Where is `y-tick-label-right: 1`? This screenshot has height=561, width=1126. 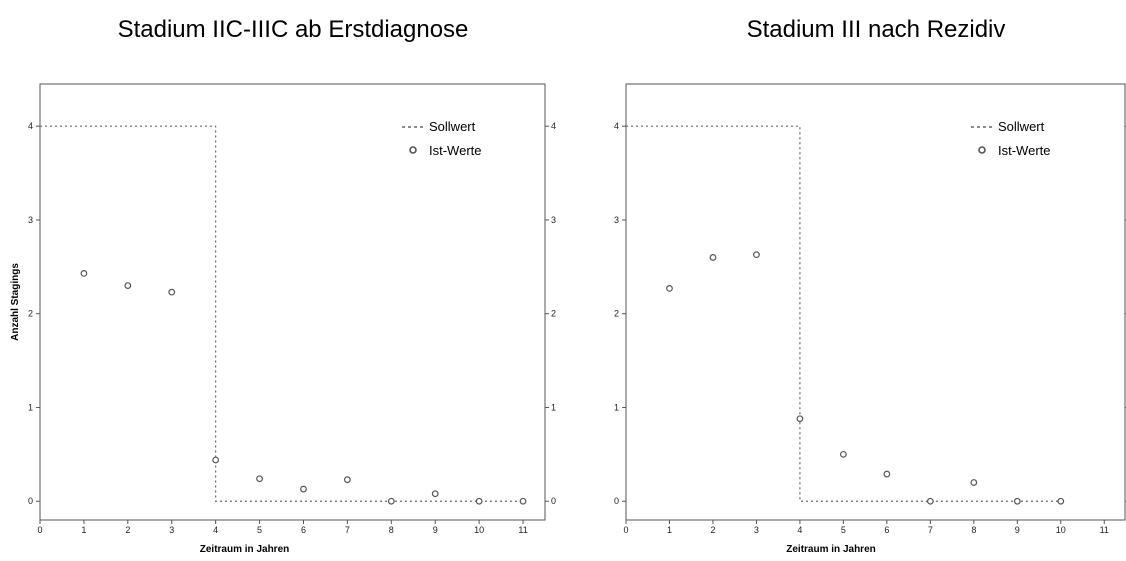 y-tick-label-right: 1 is located at coordinates (553, 407).